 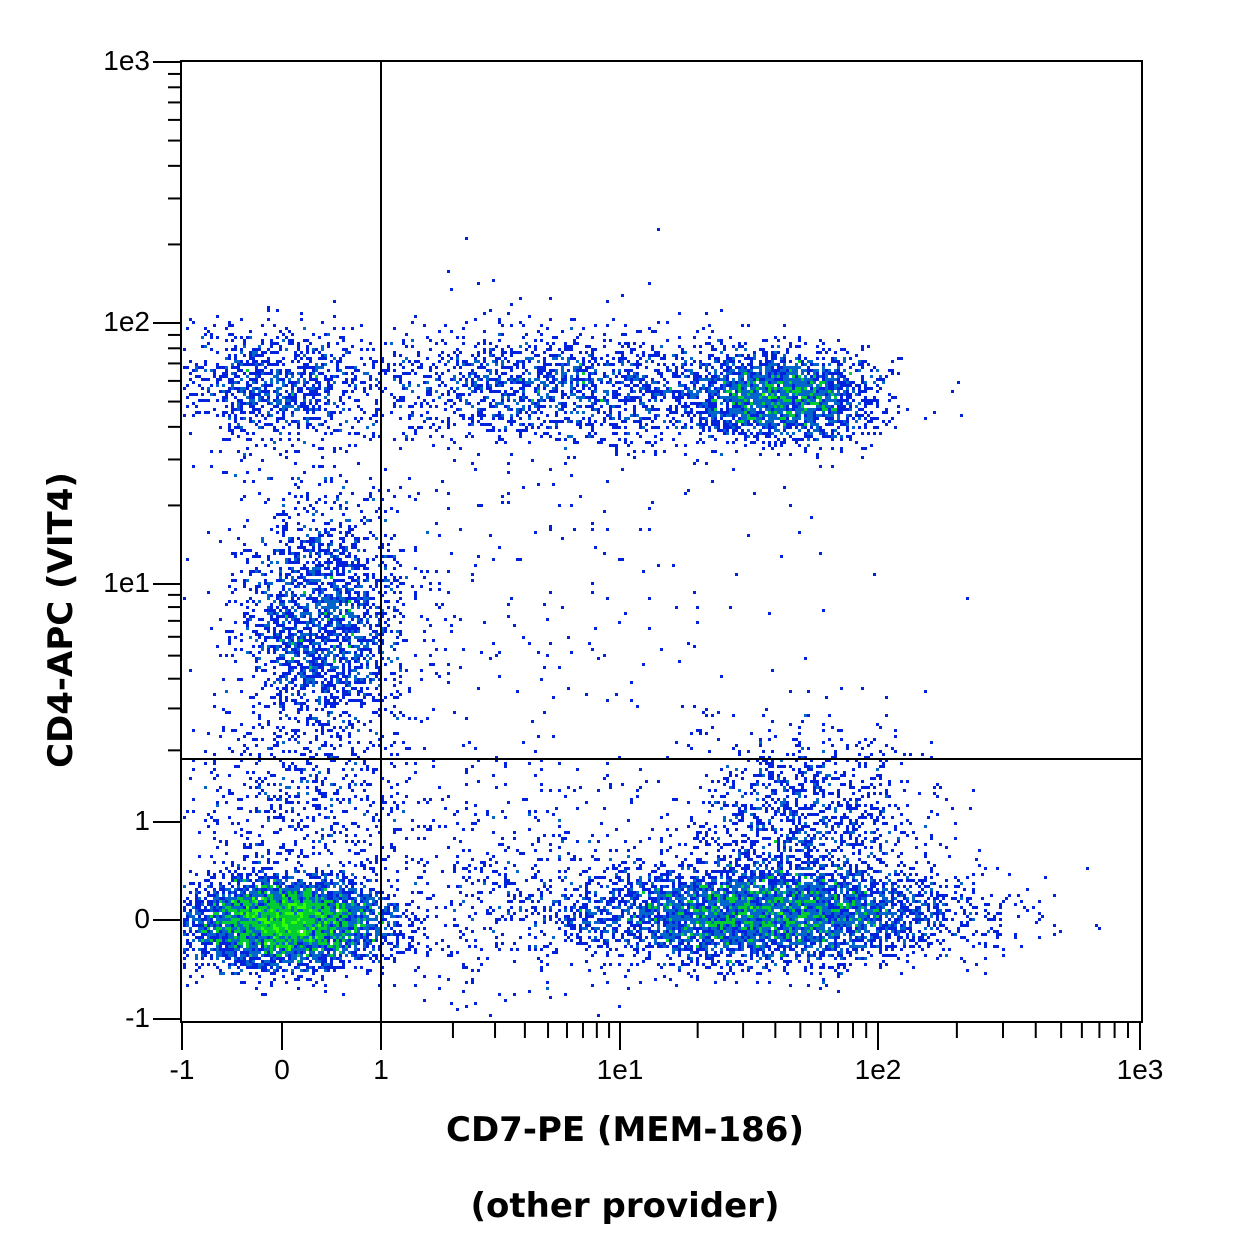 What do you see at coordinates (625, 1206) in the screenshot?
I see `x-axis-subtitle: (other provider)` at bounding box center [625, 1206].